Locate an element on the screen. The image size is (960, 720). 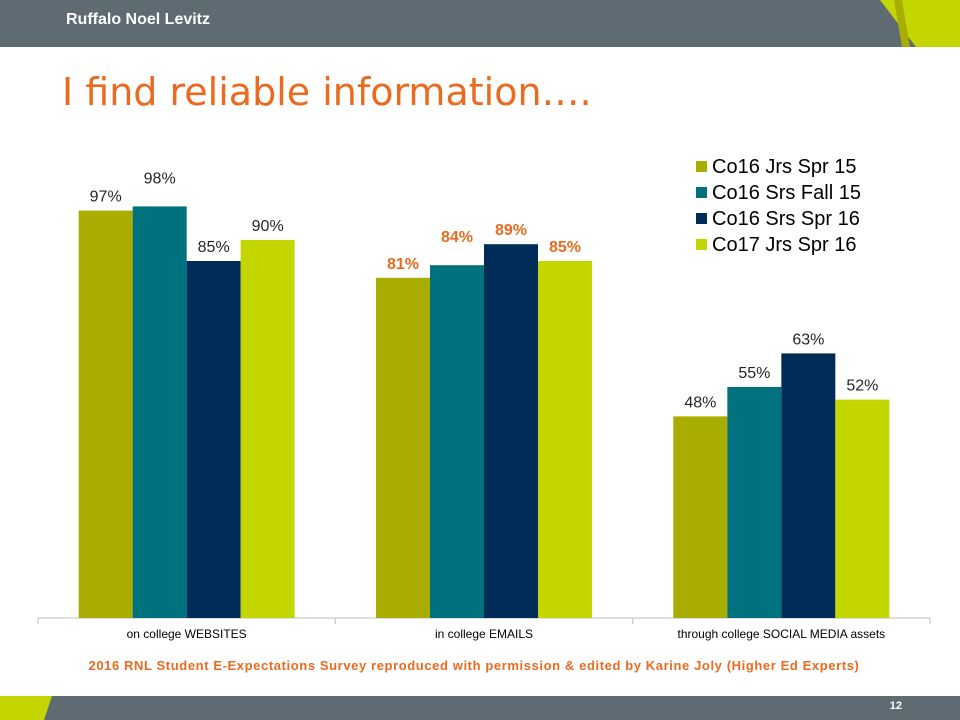
x-tick-label: on college WEBSITES is located at coordinates (187, 634).